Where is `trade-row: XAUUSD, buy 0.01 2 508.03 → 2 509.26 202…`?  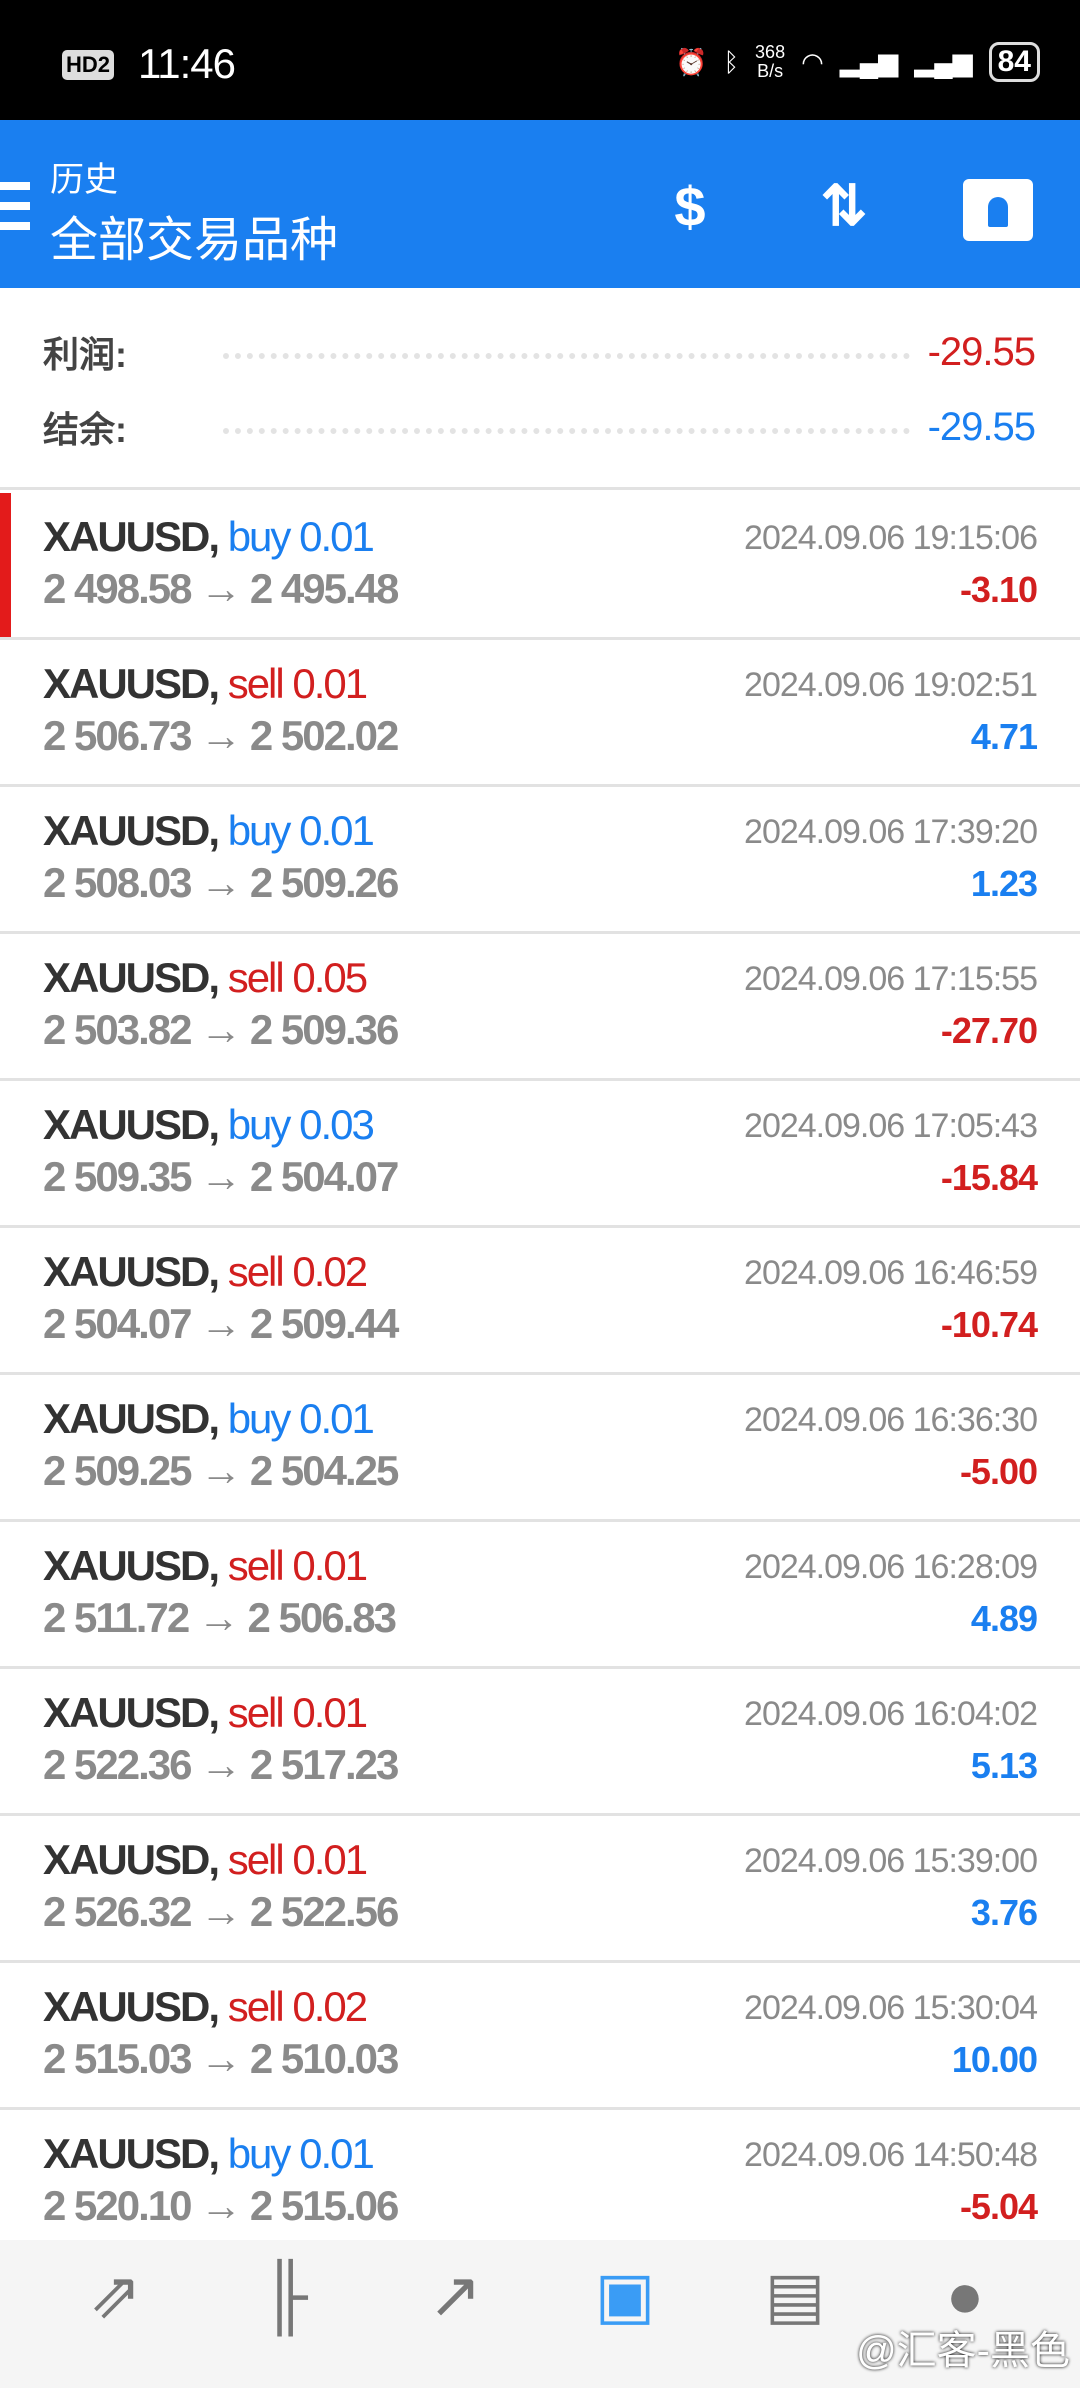 trade-row: XAUUSD, buy 0.01 2 508.03 → 2 509.26 202… is located at coordinates (540, 860).